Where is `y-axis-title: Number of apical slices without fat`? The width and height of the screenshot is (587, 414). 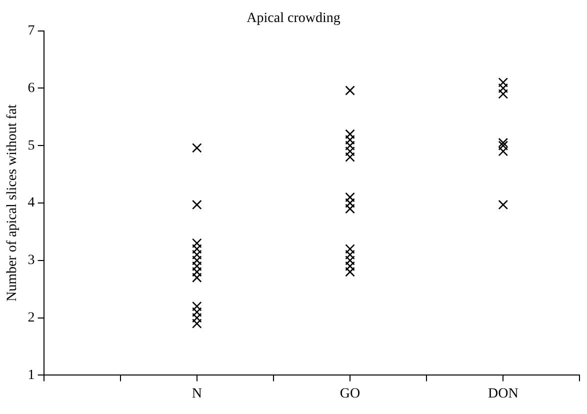 y-axis-title: Number of apical slices without fat is located at coordinates (12, 203).